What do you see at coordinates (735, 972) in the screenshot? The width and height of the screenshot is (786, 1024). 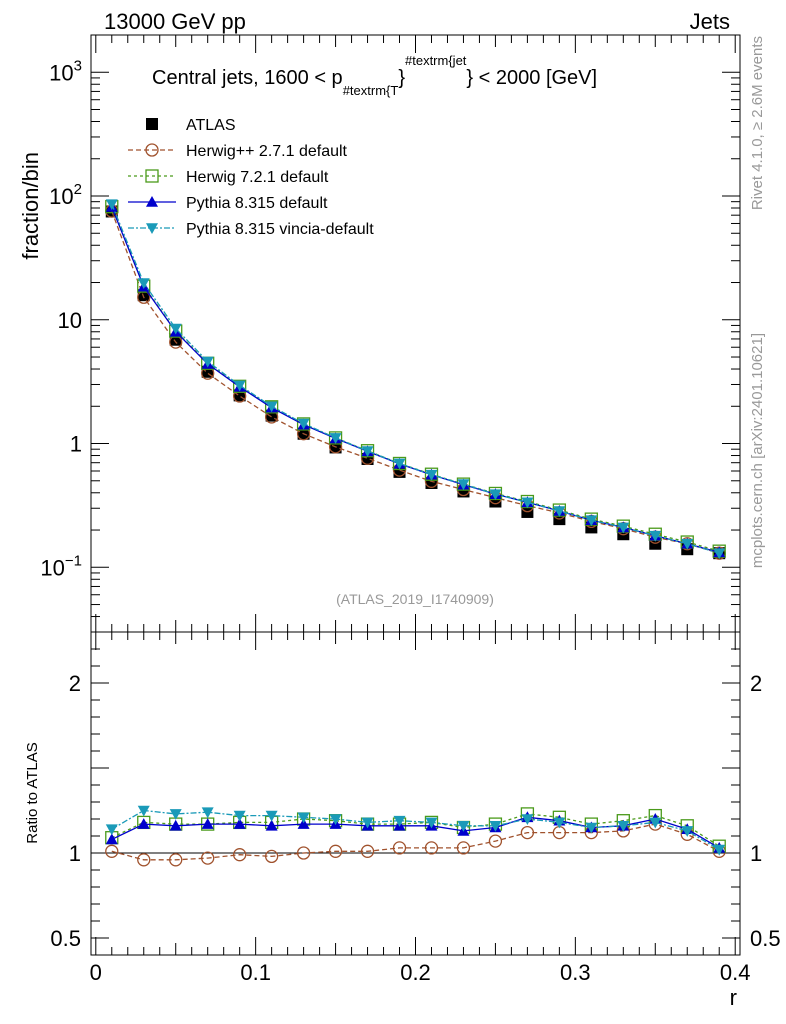 I see `x-tick-label: 0.4` at bounding box center [735, 972].